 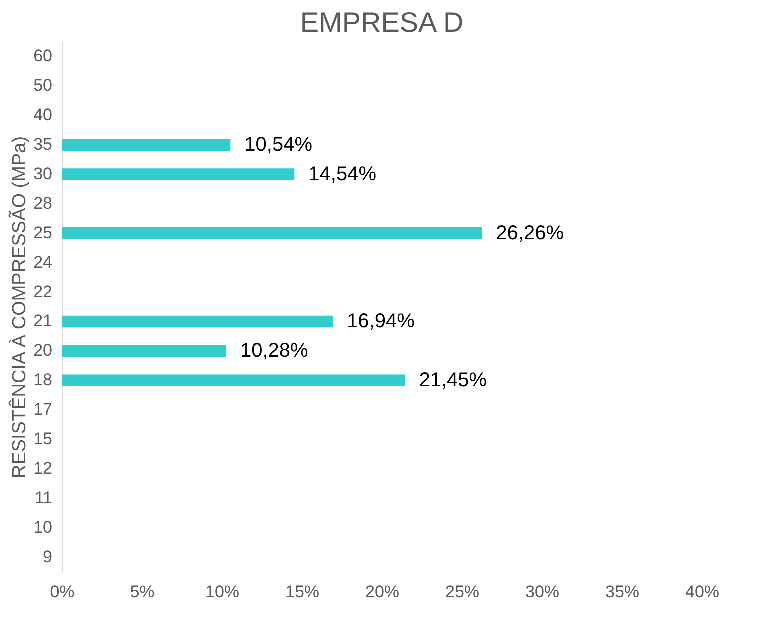 What do you see at coordinates (43, 468) in the screenshot?
I see `y-tick-label: 12` at bounding box center [43, 468].